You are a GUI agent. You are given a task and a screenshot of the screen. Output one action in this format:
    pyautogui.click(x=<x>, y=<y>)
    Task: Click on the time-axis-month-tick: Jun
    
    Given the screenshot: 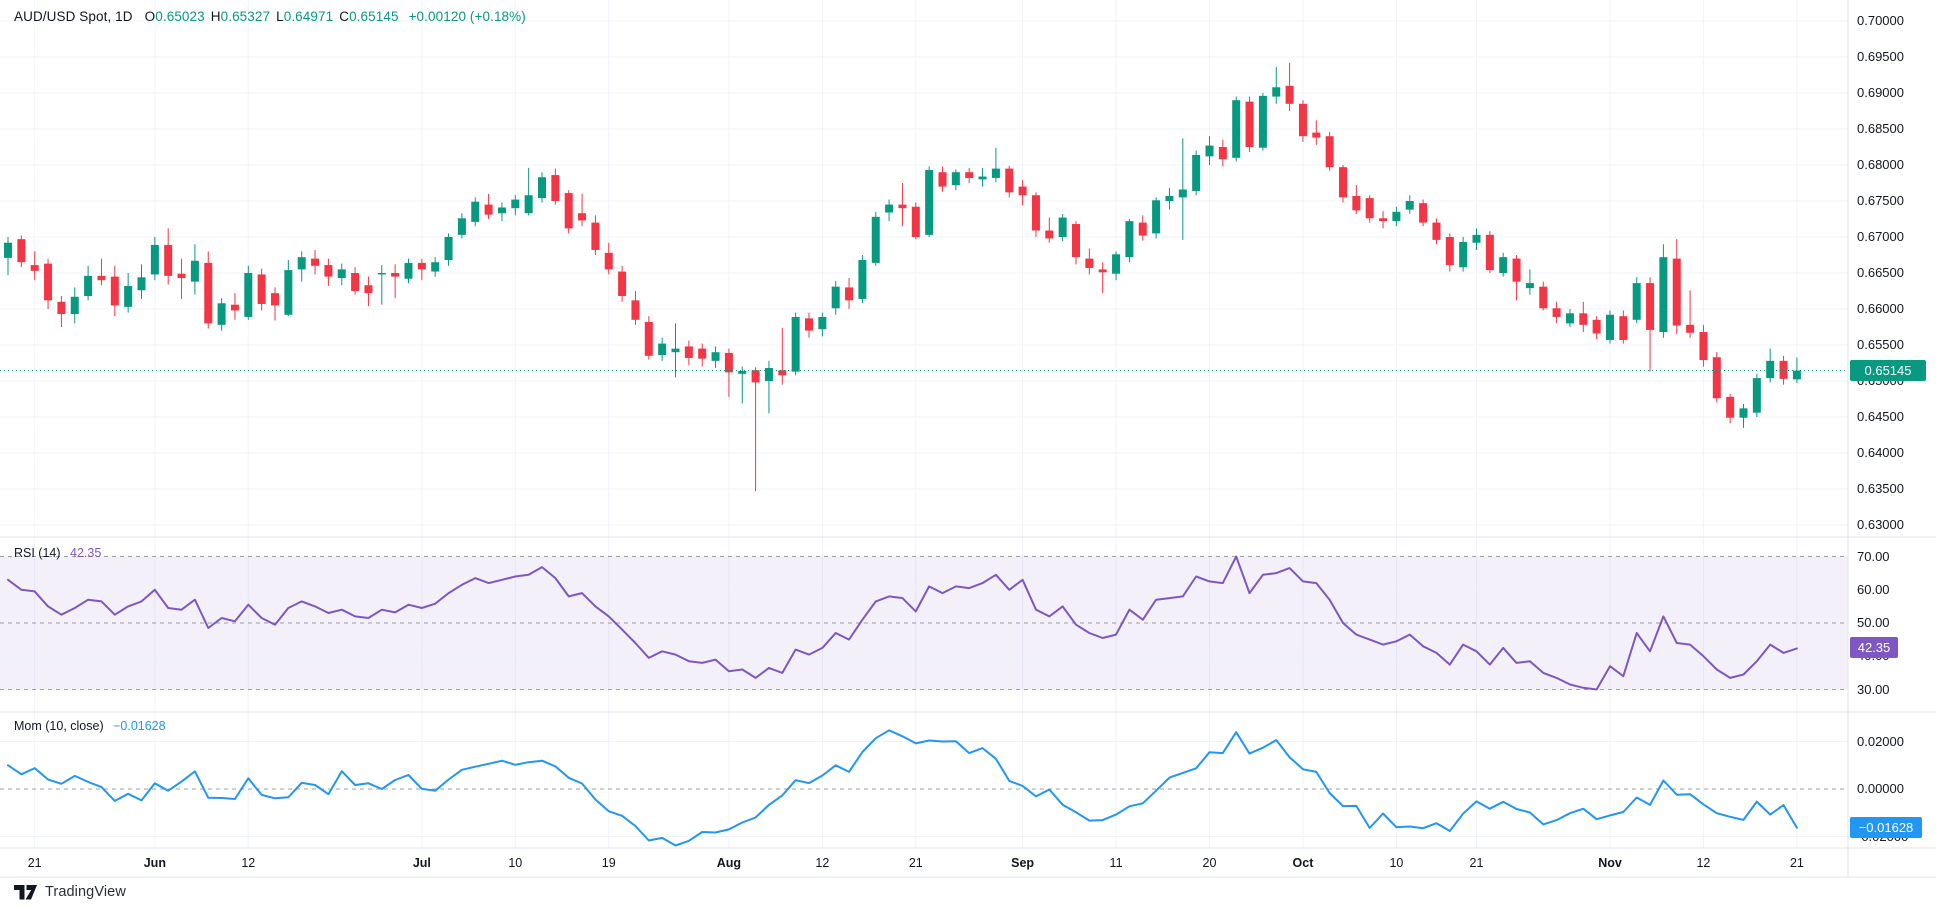 What is the action you would take?
    pyautogui.click(x=154, y=863)
    